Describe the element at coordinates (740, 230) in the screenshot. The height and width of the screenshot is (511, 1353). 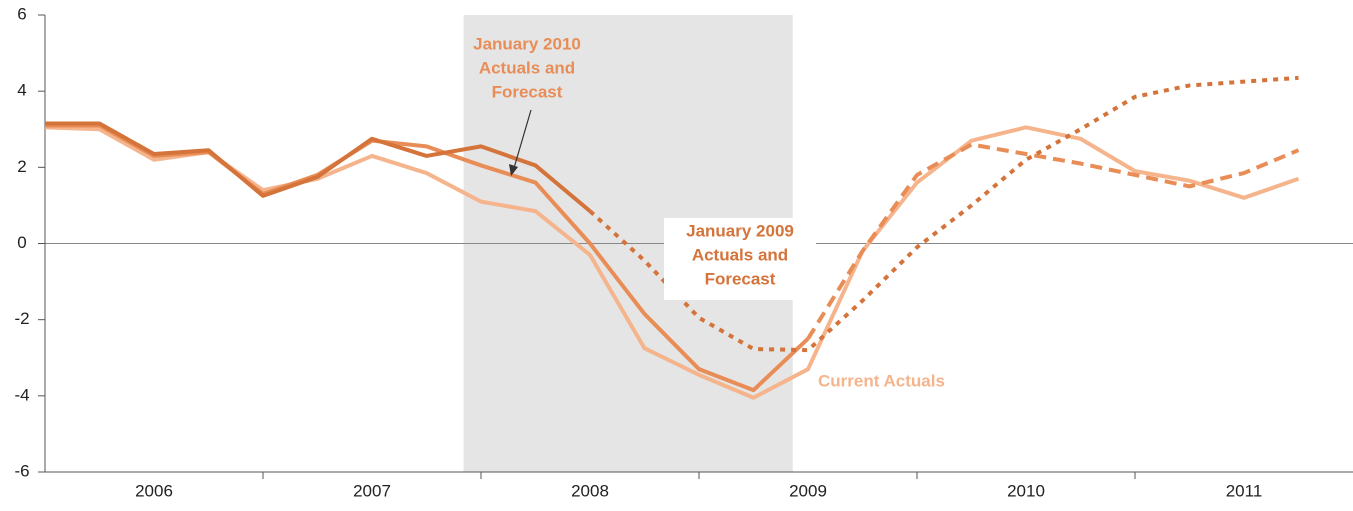
I see `annotation: January 2009` at that location.